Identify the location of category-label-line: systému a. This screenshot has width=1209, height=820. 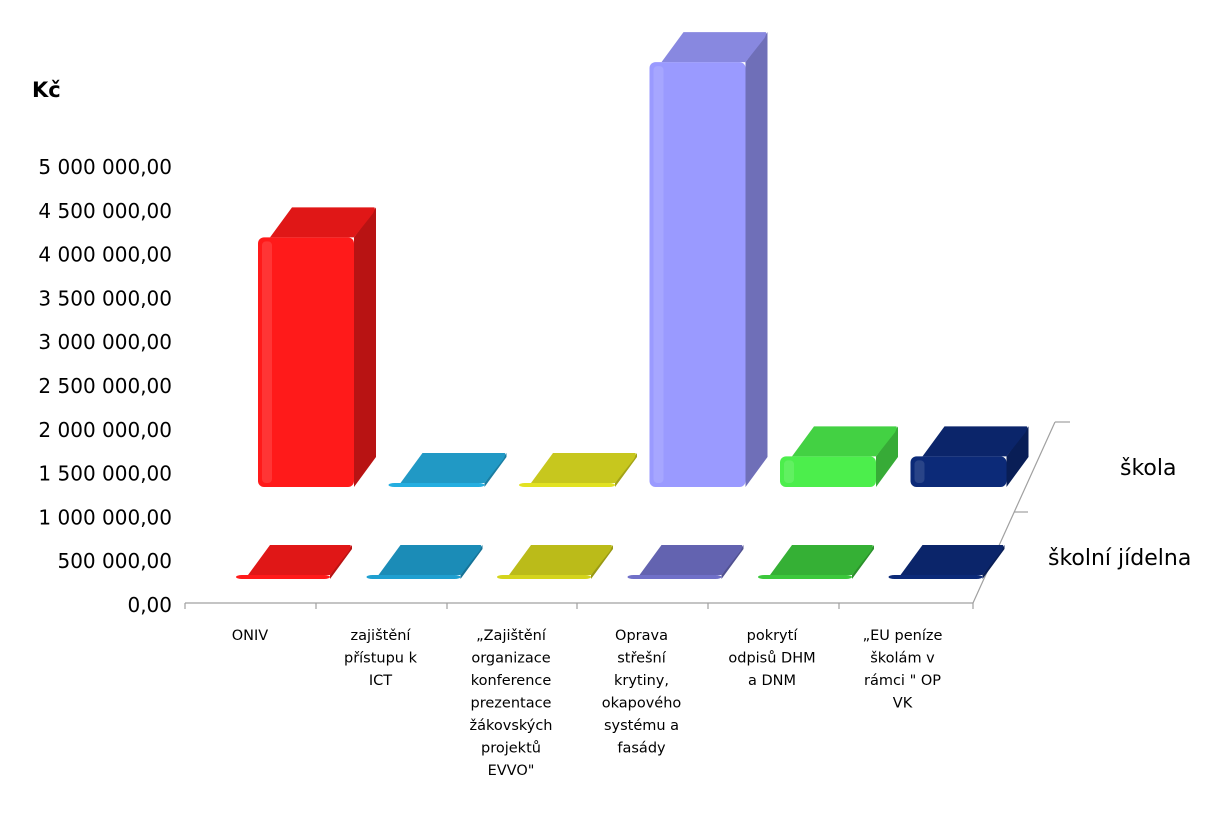
(641, 726).